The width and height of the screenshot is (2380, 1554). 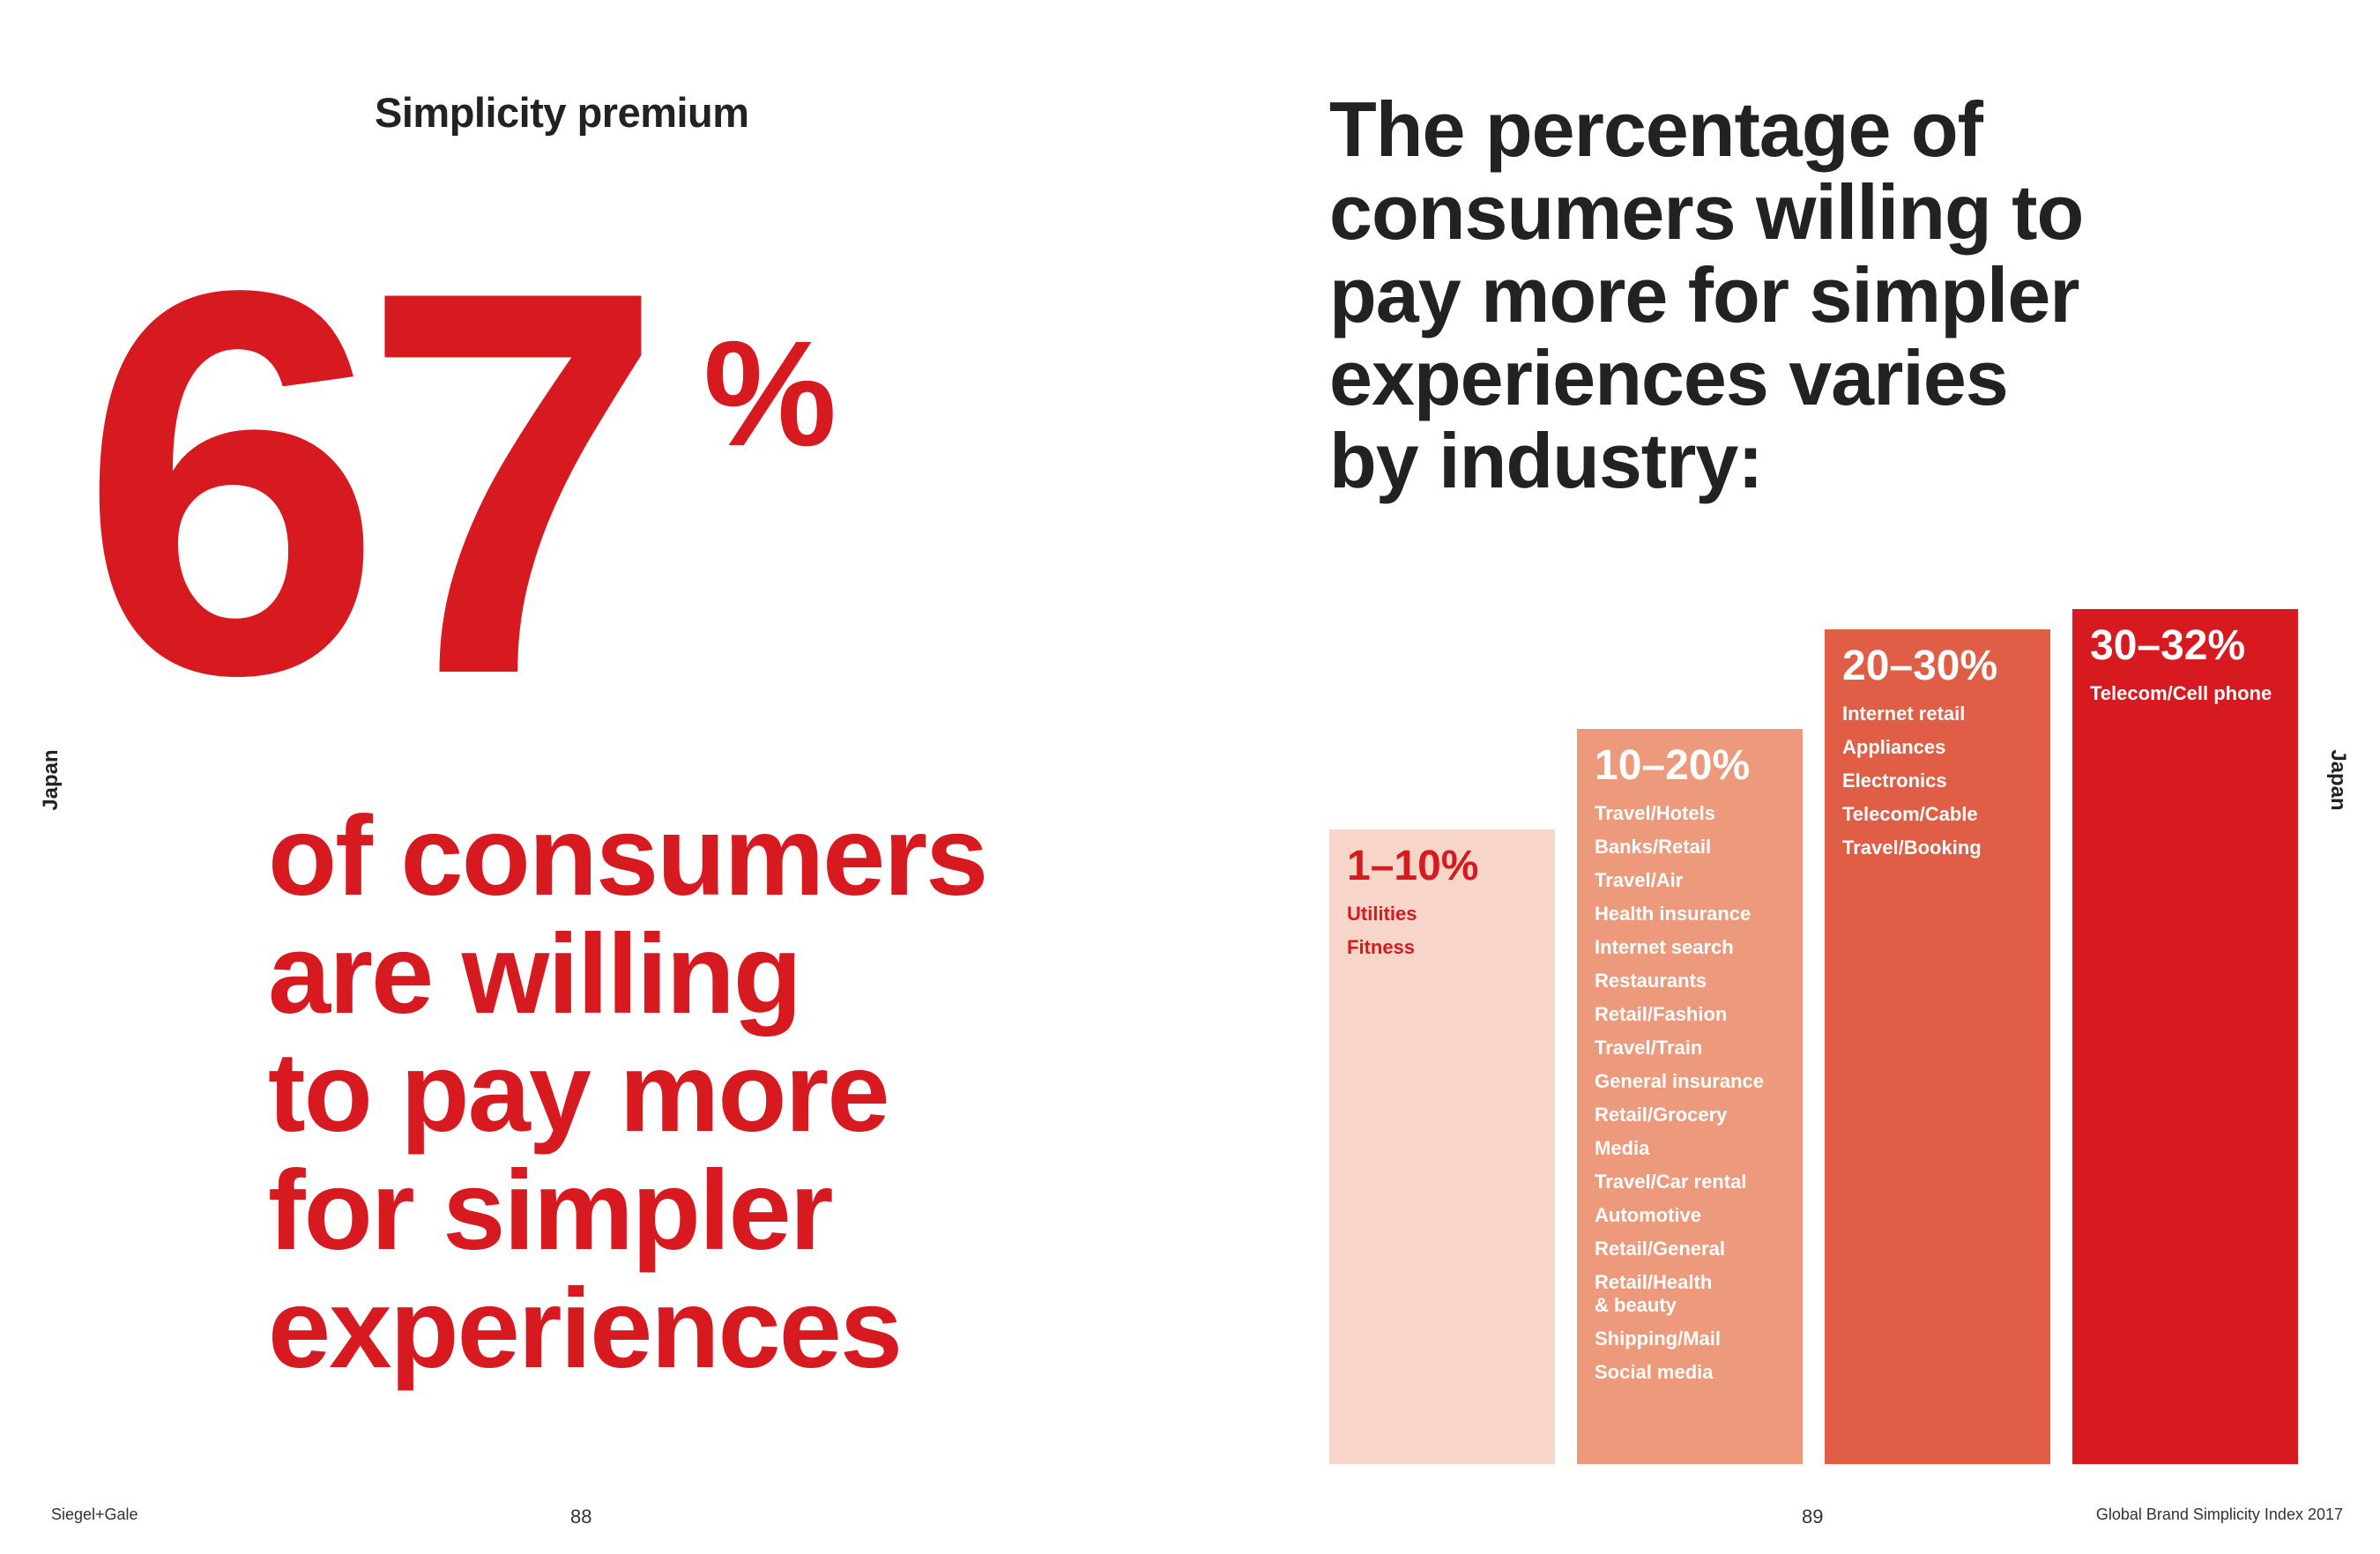 I want to click on headline-line: consumers willing to, so click(x=1706, y=212).